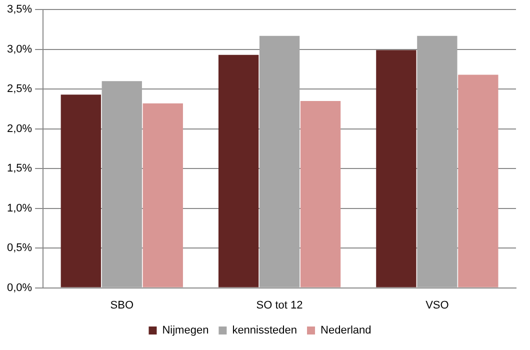  Describe the element at coordinates (19, 168) in the screenshot. I see `y-tick-label: 1,5%` at that location.